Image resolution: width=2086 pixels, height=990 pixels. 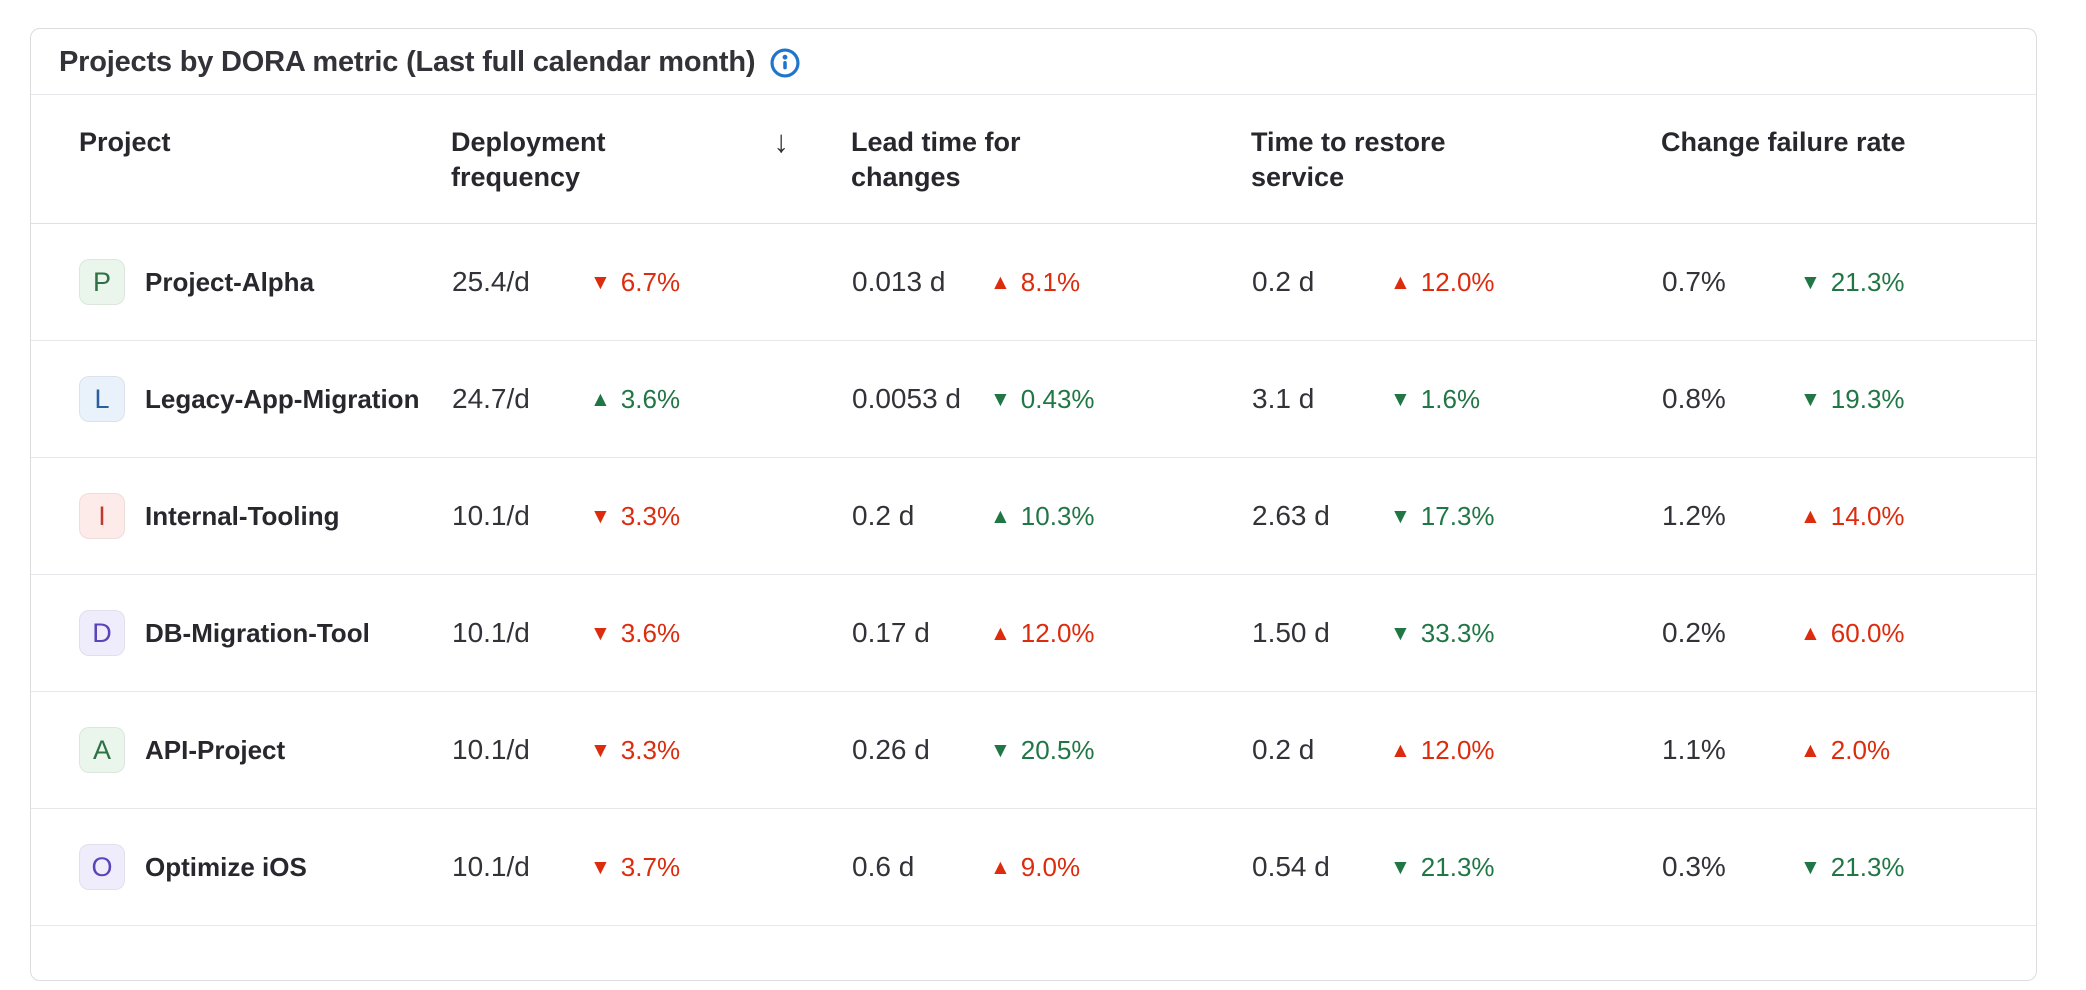 What do you see at coordinates (226, 866) in the screenshot?
I see `project-name: Optimize iOS` at bounding box center [226, 866].